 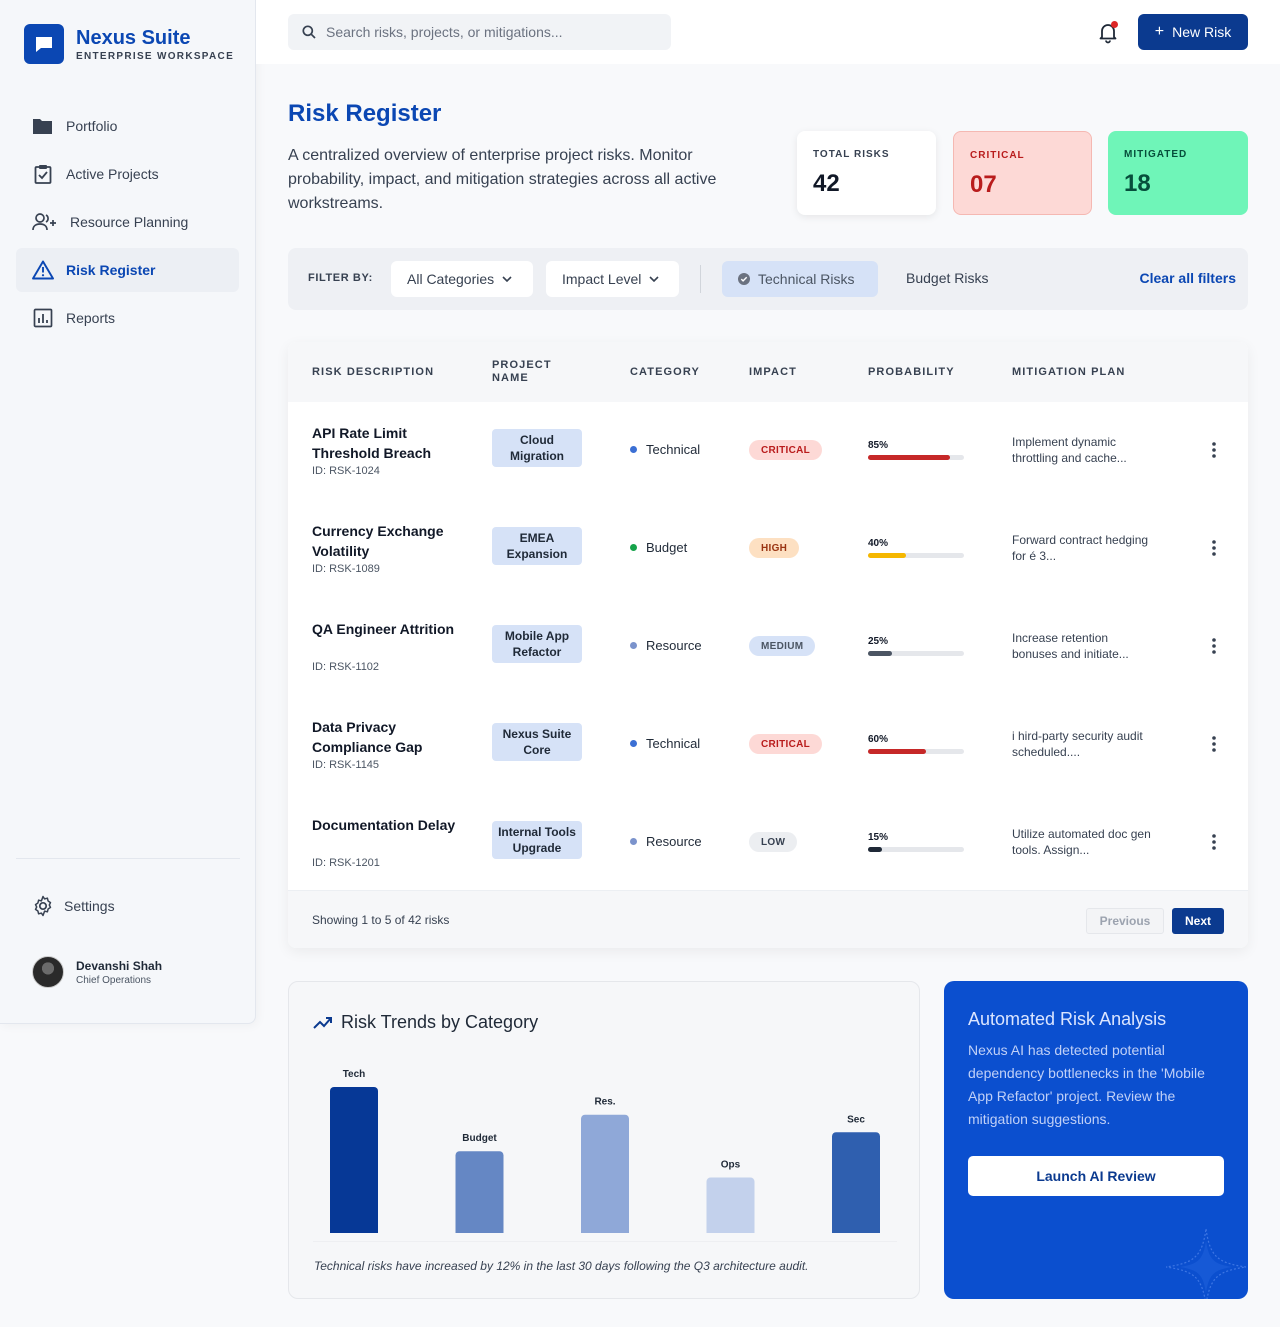 I want to click on risk-id: ID: RSK-1145, so click(x=346, y=765).